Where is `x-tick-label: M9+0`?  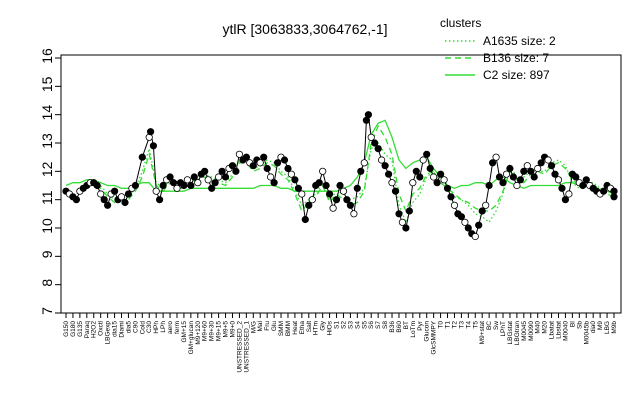 x-tick-label: M9+0 is located at coordinates (232, 329).